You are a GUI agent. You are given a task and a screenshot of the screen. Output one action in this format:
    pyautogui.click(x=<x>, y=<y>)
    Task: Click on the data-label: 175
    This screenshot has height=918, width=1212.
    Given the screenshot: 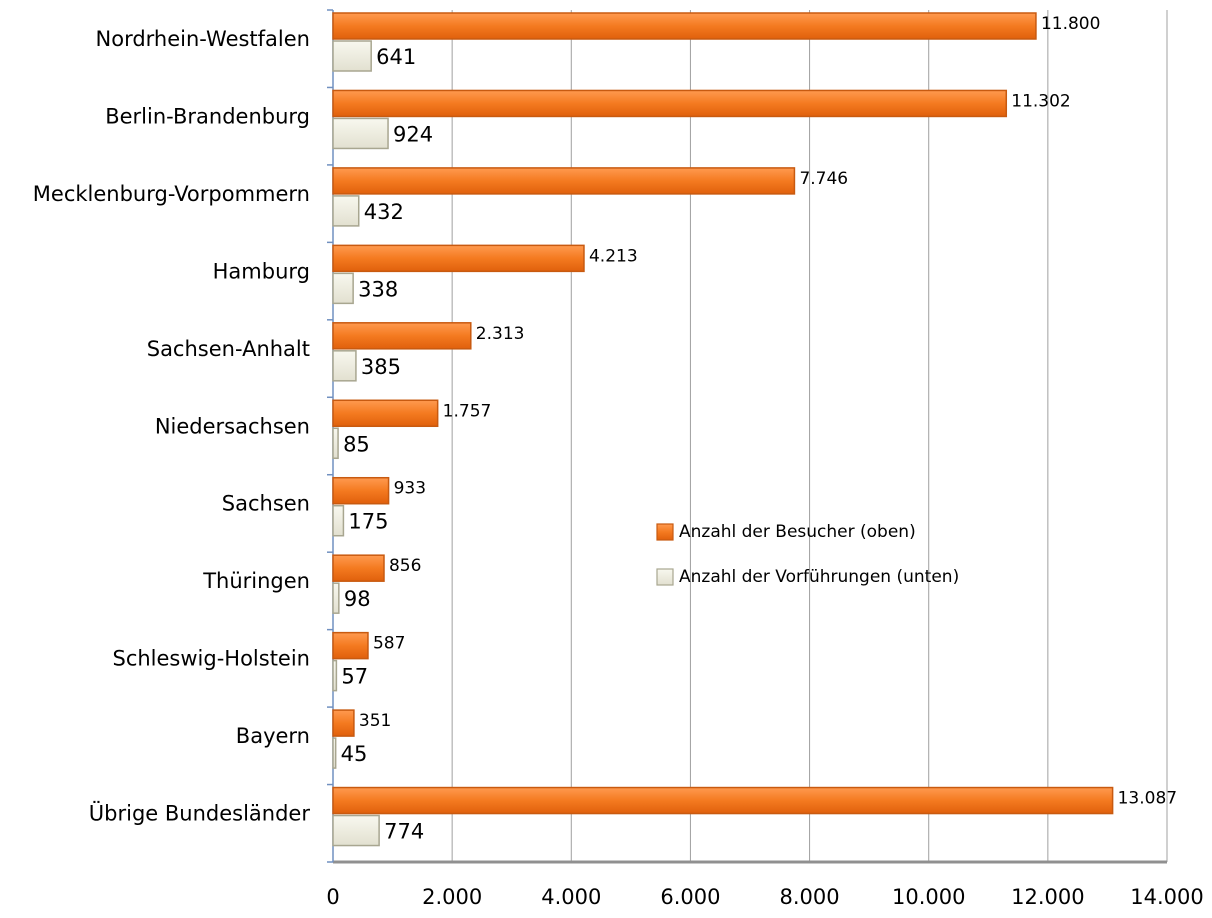 What is the action you would take?
    pyautogui.click(x=368, y=522)
    